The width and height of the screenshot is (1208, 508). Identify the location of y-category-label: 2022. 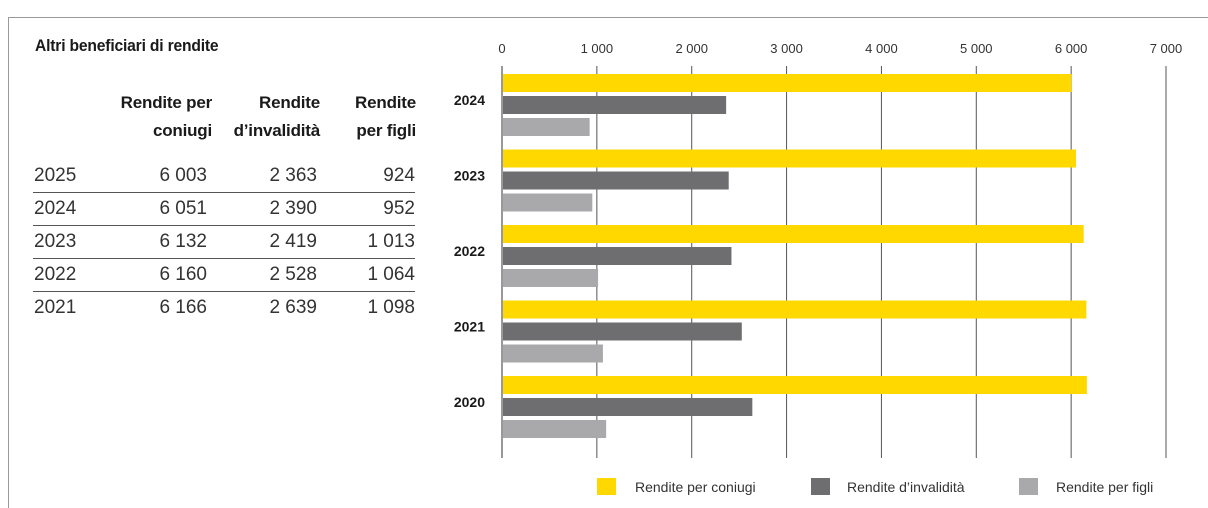
(469, 251).